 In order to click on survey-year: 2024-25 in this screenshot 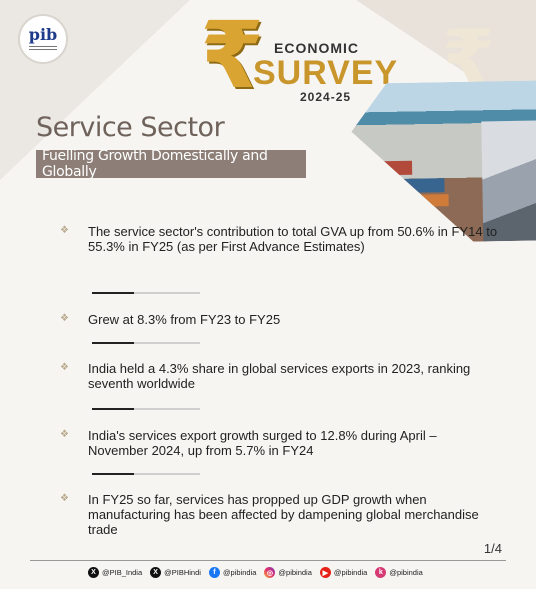, I will do `click(326, 97)`.